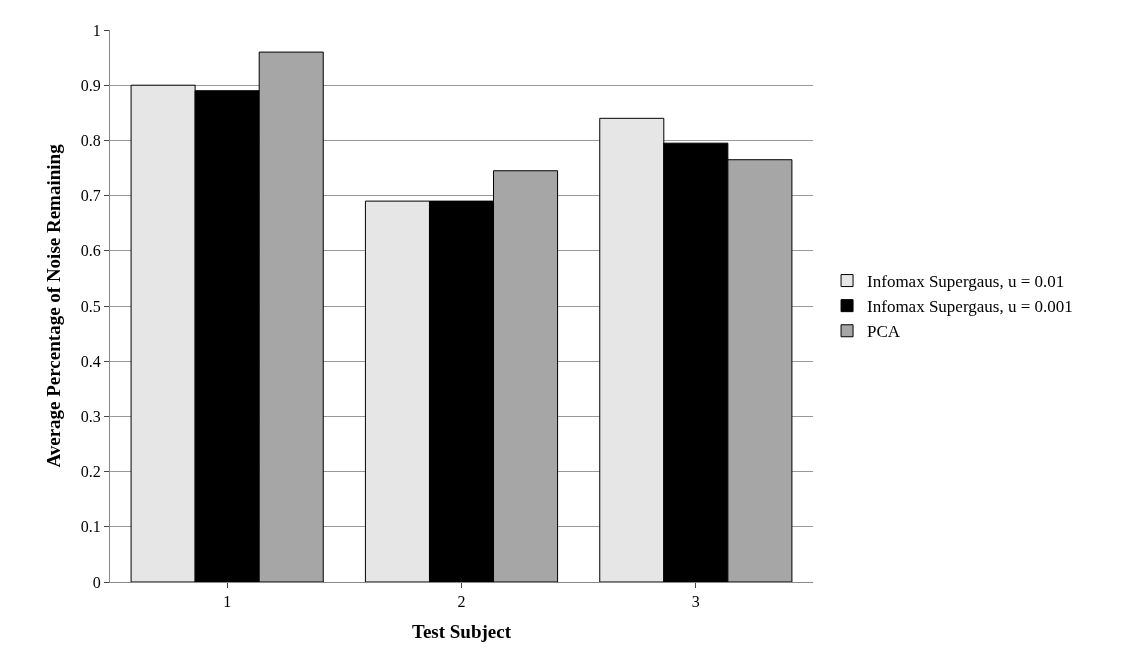  What do you see at coordinates (90, 416) in the screenshot?
I see `y-tick-label: 0.3` at bounding box center [90, 416].